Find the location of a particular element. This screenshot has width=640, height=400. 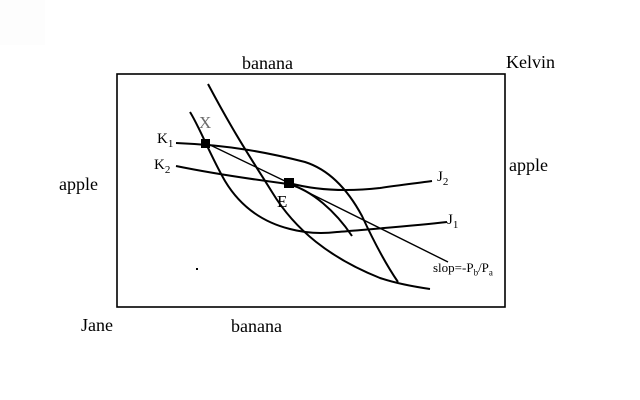

indifference-curve-j1 is located at coordinates (318, 172).